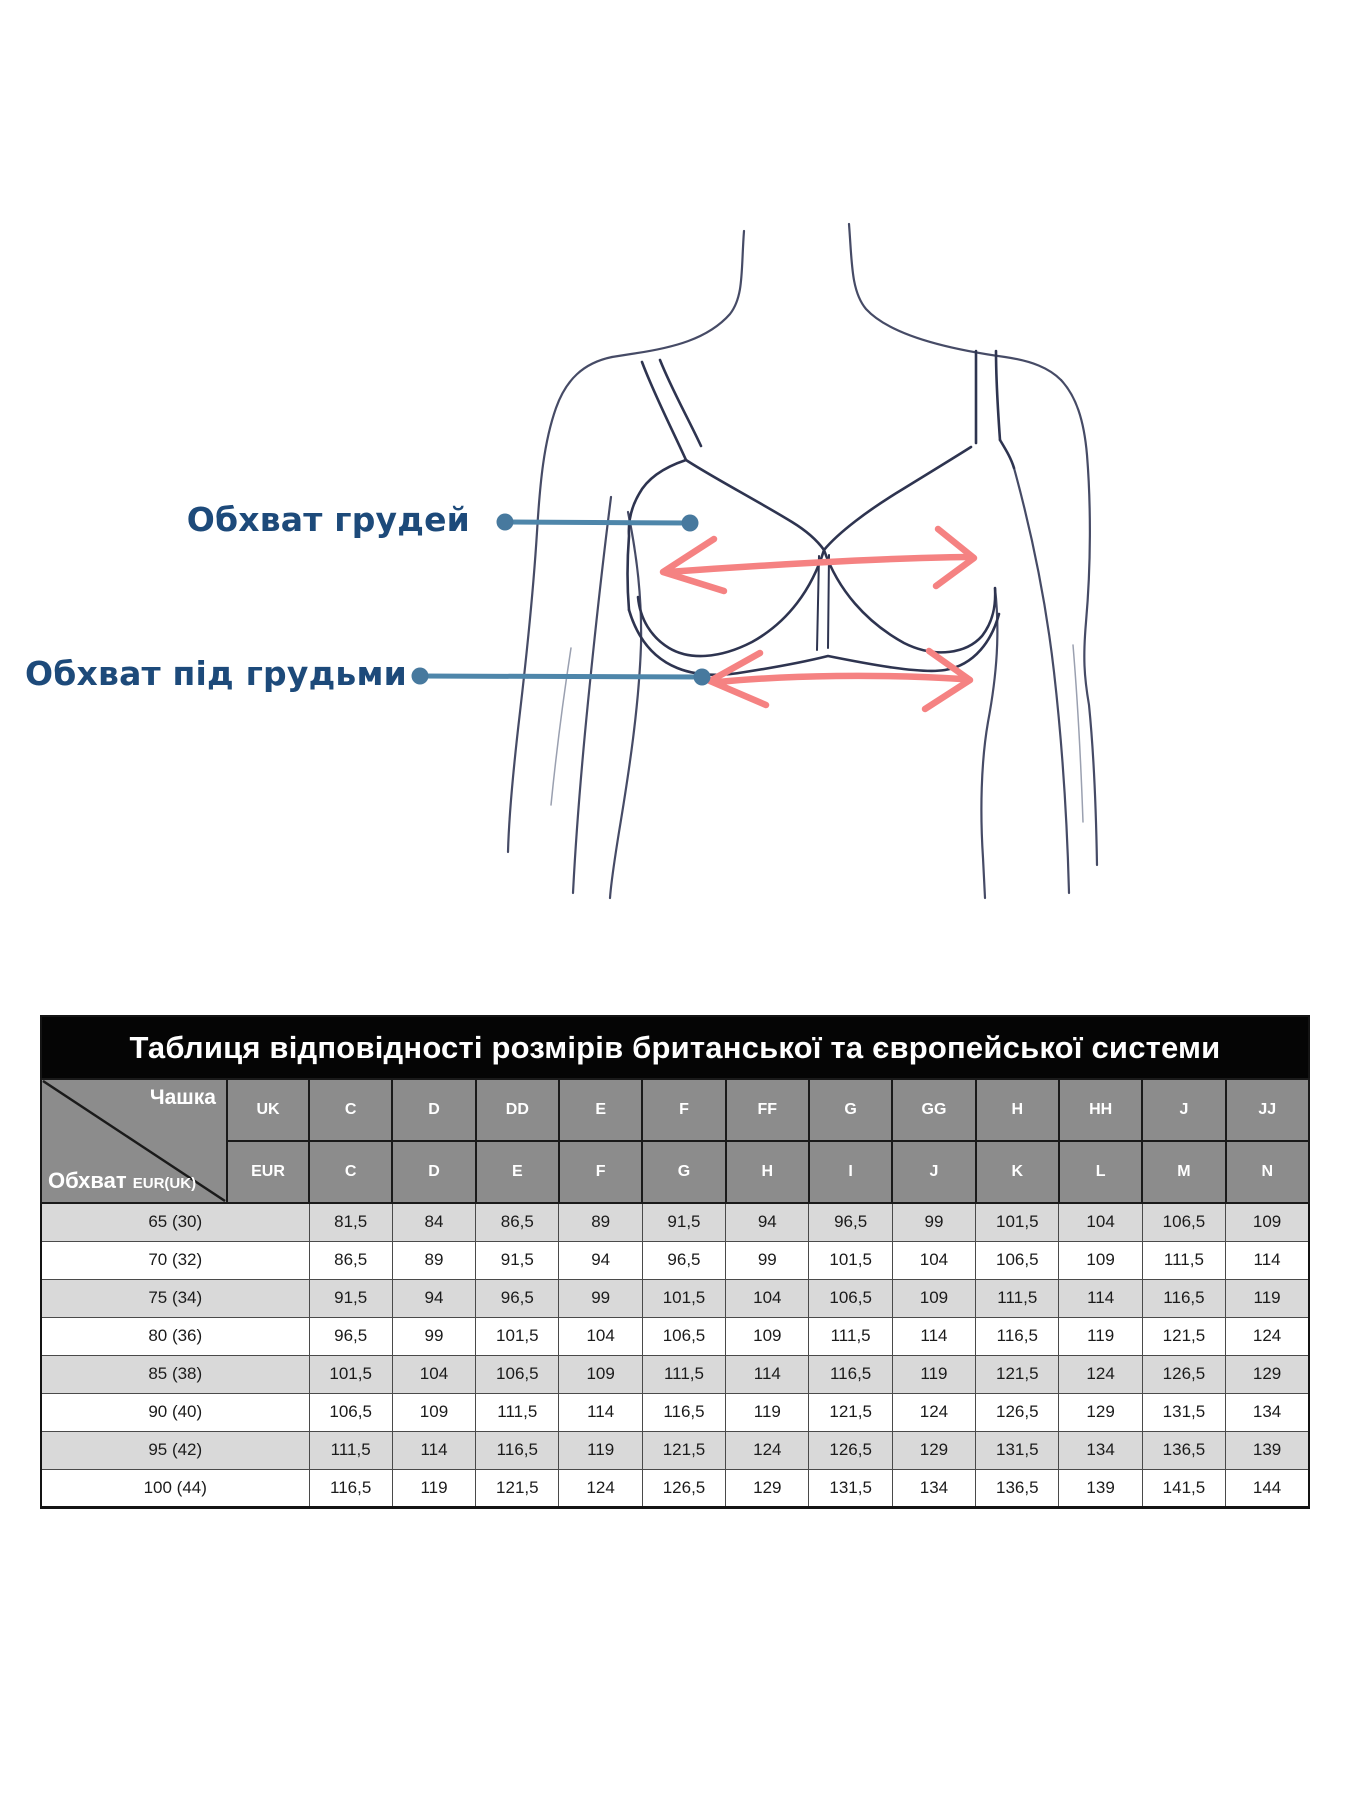 The image size is (1350, 1800). I want to click on eur-cup-header: G, so click(684, 1172).